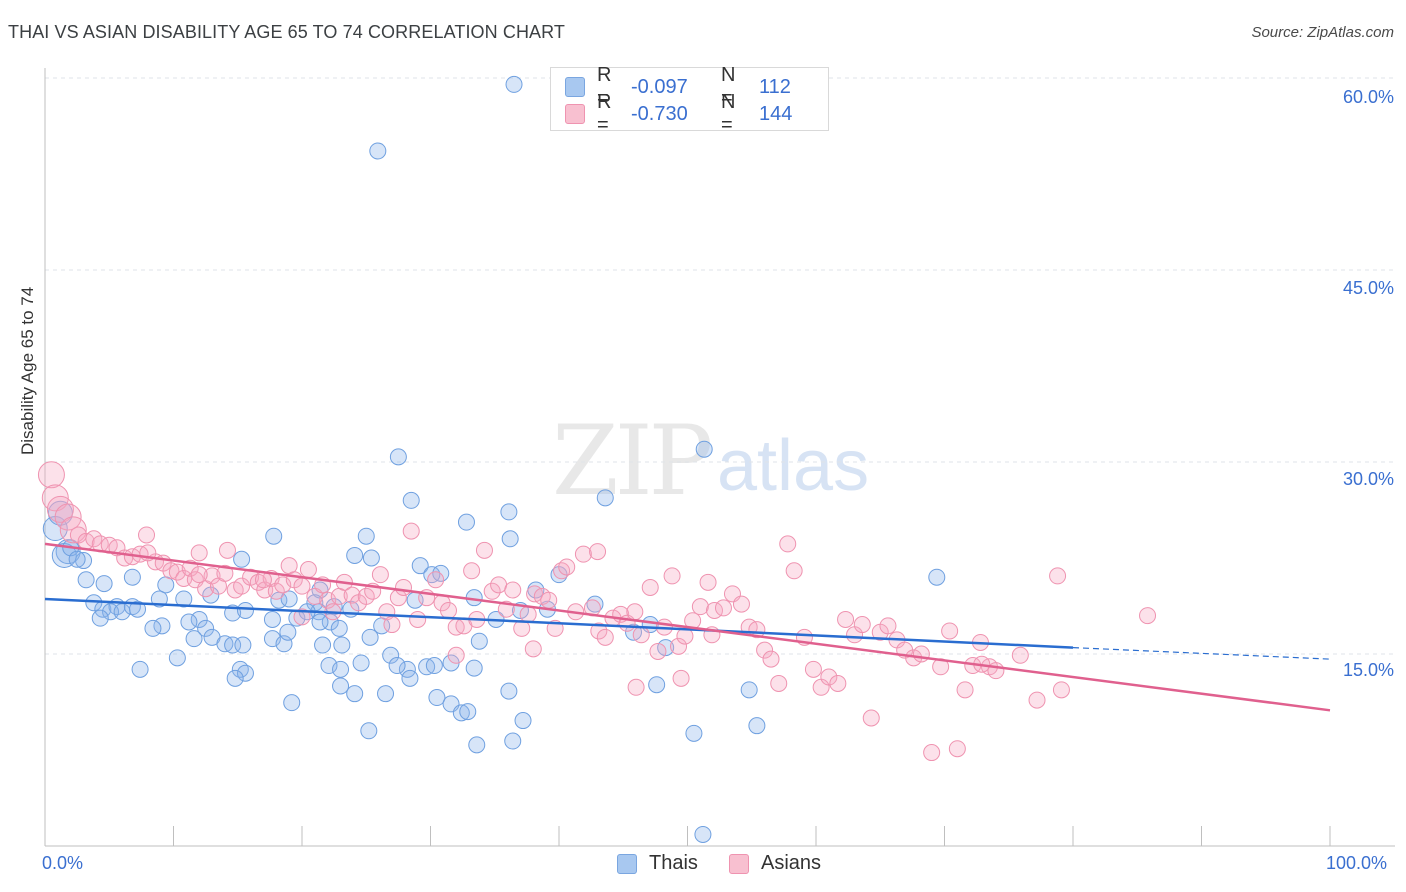 The width and height of the screenshot is (1406, 892). I want to click on y-tick-label-60: 60.0%, so click(1368, 97).